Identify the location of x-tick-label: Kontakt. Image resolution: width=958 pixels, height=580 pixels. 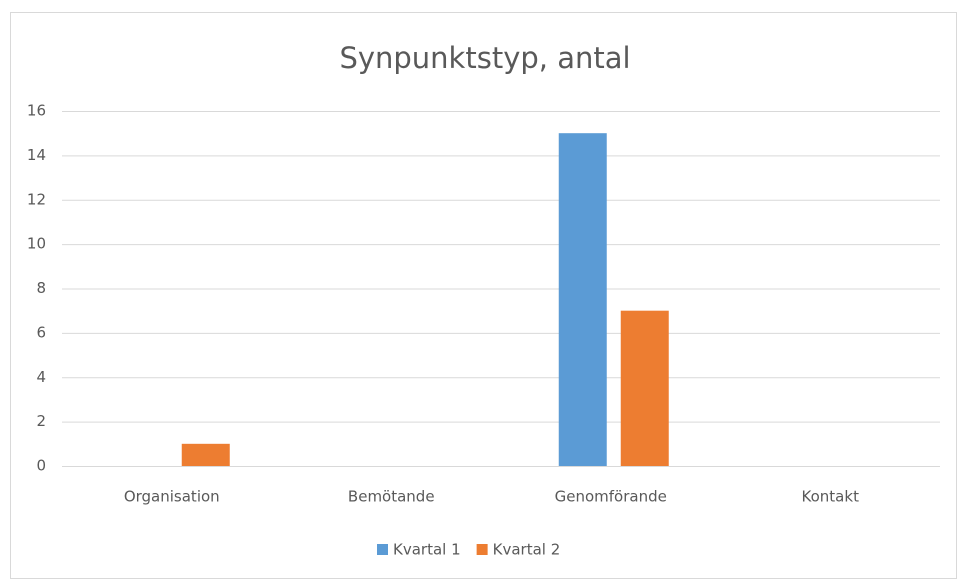
(831, 497).